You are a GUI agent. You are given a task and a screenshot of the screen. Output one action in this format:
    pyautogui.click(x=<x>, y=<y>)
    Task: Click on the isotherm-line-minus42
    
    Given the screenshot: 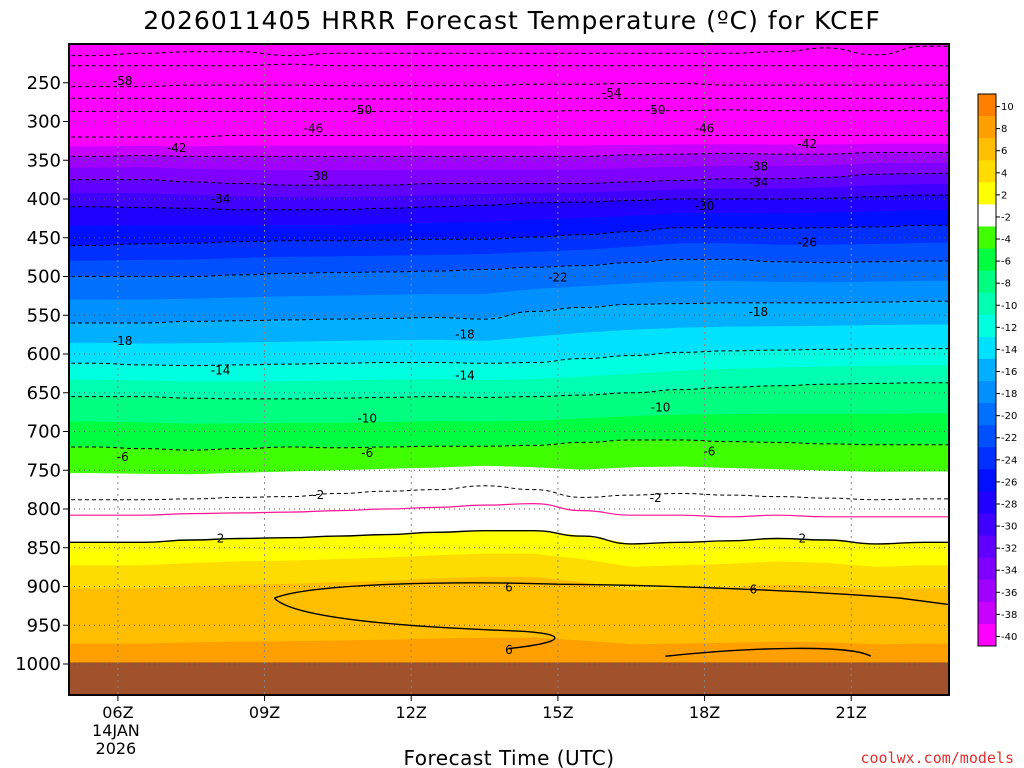 What is the action you would take?
    pyautogui.click(x=509, y=136)
    